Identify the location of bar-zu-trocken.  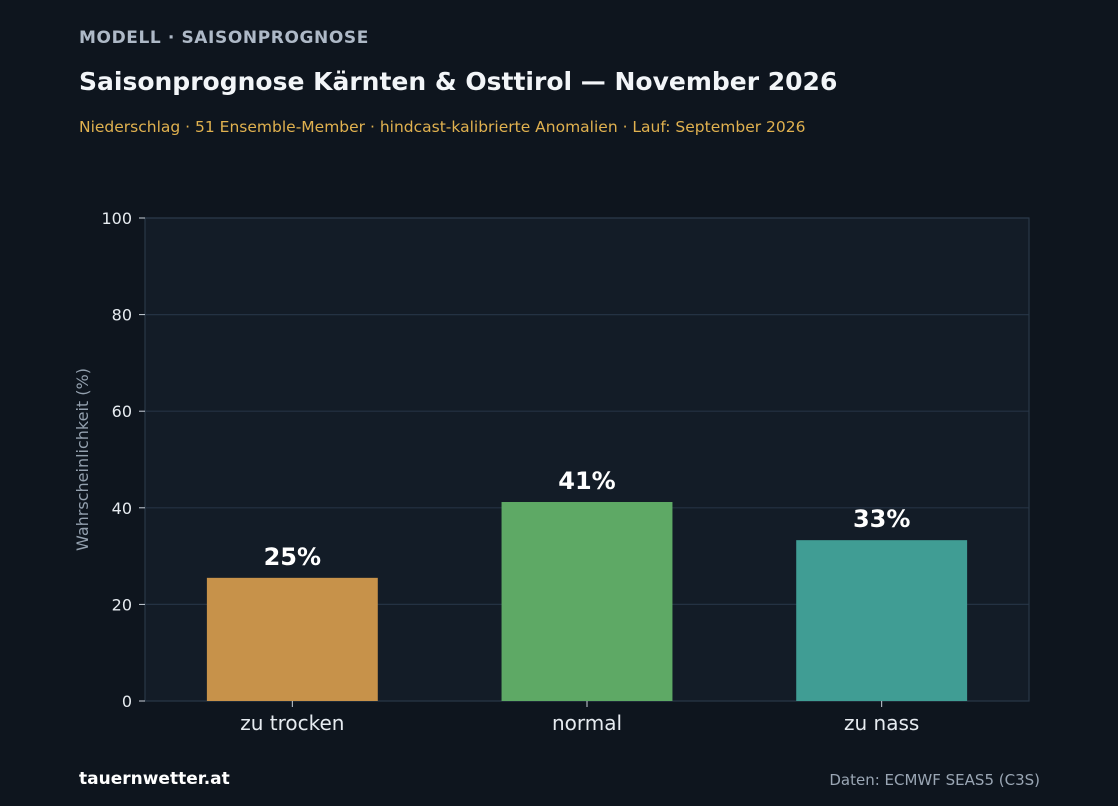
(292, 639).